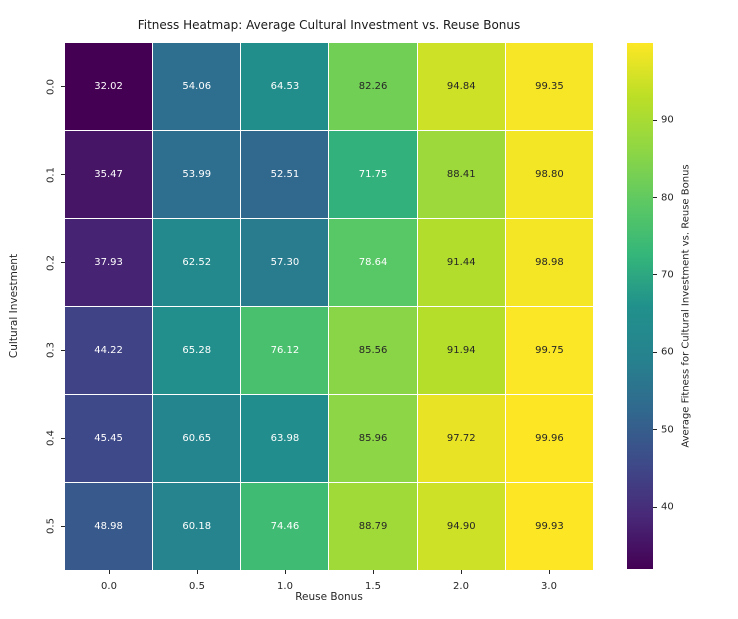  What do you see at coordinates (51, 350) in the screenshot?
I see `y-tick-label: 0.3` at bounding box center [51, 350].